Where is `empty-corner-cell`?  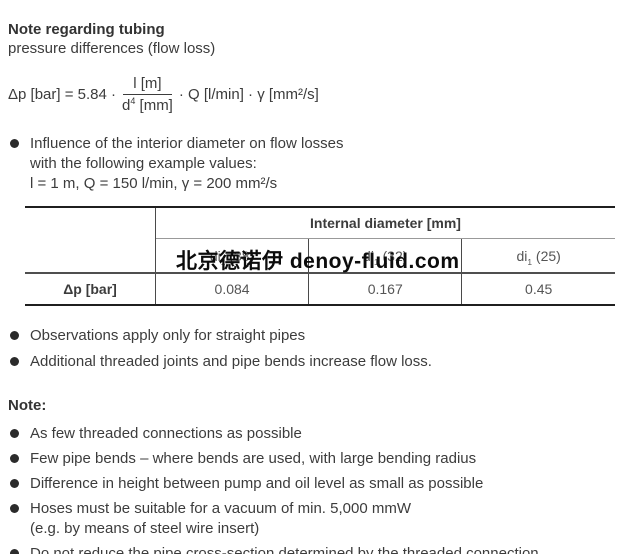
empty-corner-cell is located at coordinates (90, 222).